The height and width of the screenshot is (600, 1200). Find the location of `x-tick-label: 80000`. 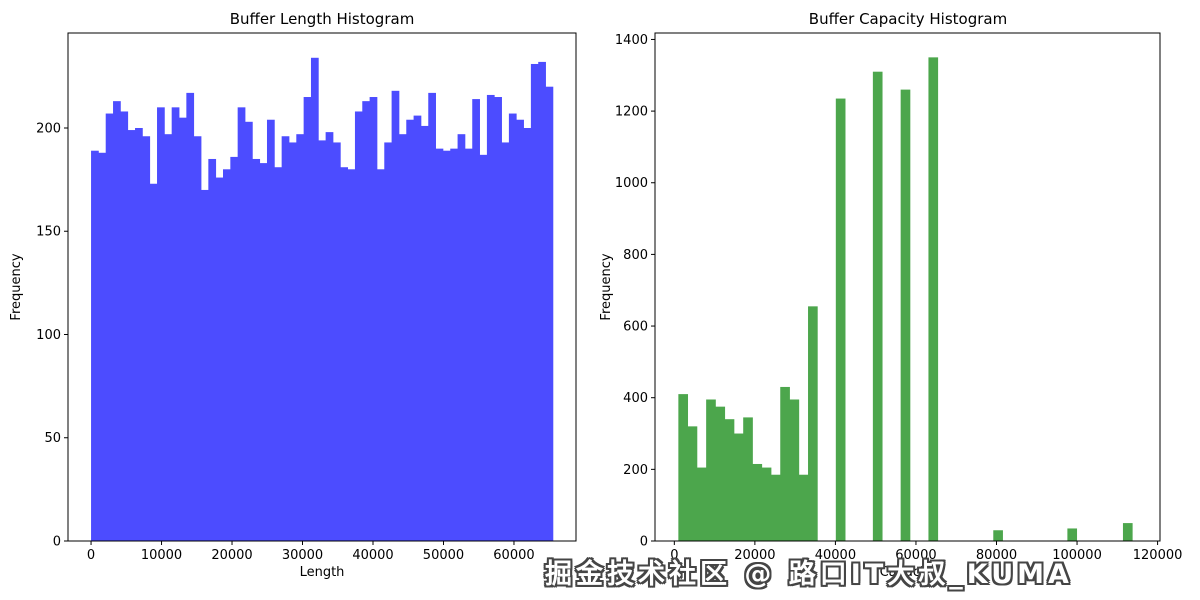

x-tick-label: 80000 is located at coordinates (996, 555).